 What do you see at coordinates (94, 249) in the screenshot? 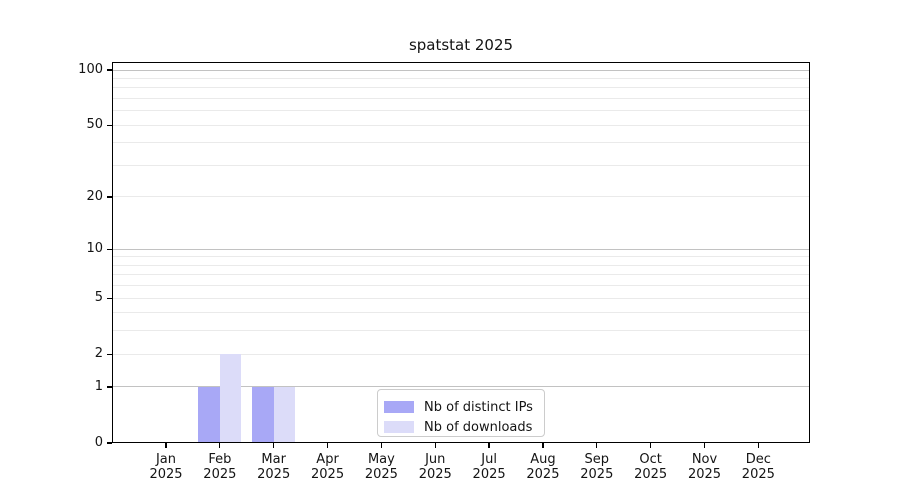
I see `y-tick-label: 10` at bounding box center [94, 249].